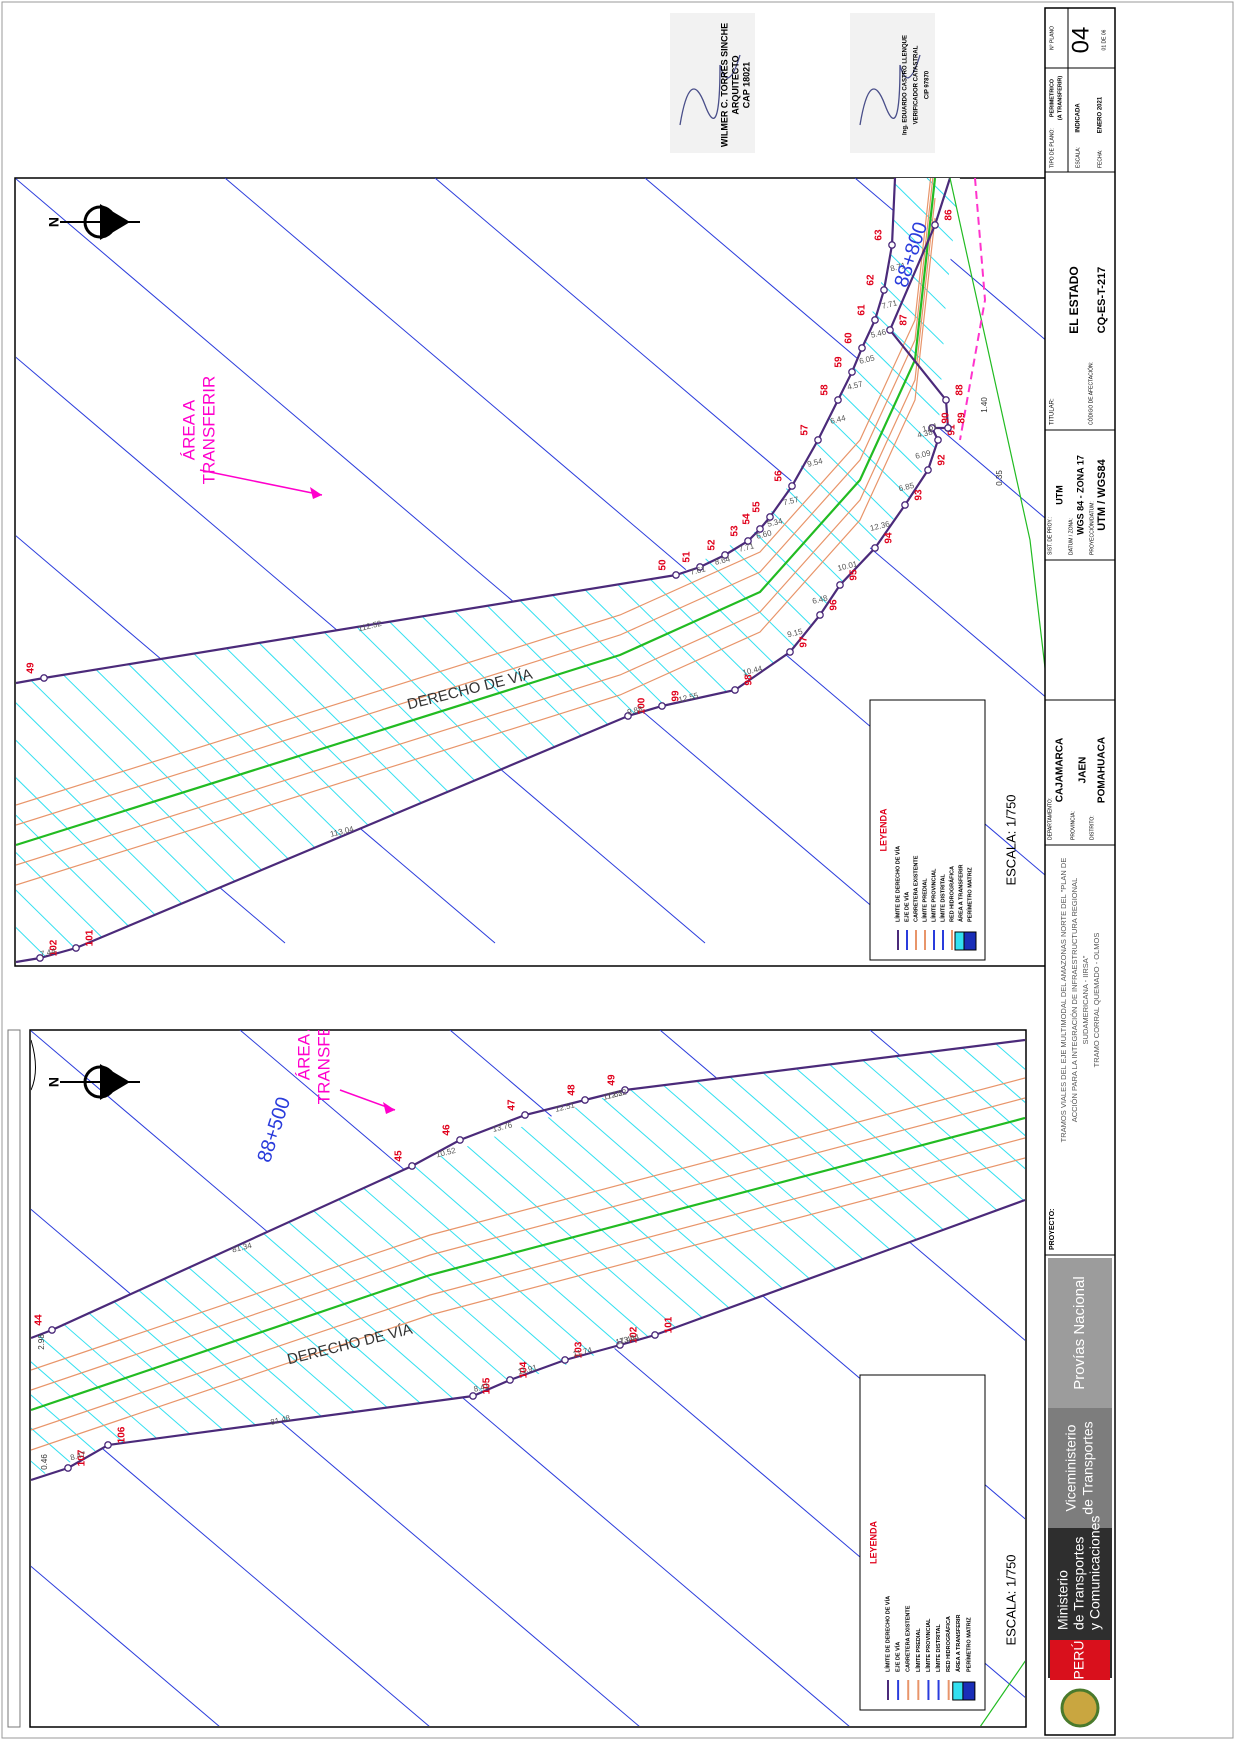 The width and height of the screenshot is (1235, 1740). Describe the element at coordinates (968, 1644) in the screenshot. I see `legend-item: PERÍMETRO MATRIZ` at that location.